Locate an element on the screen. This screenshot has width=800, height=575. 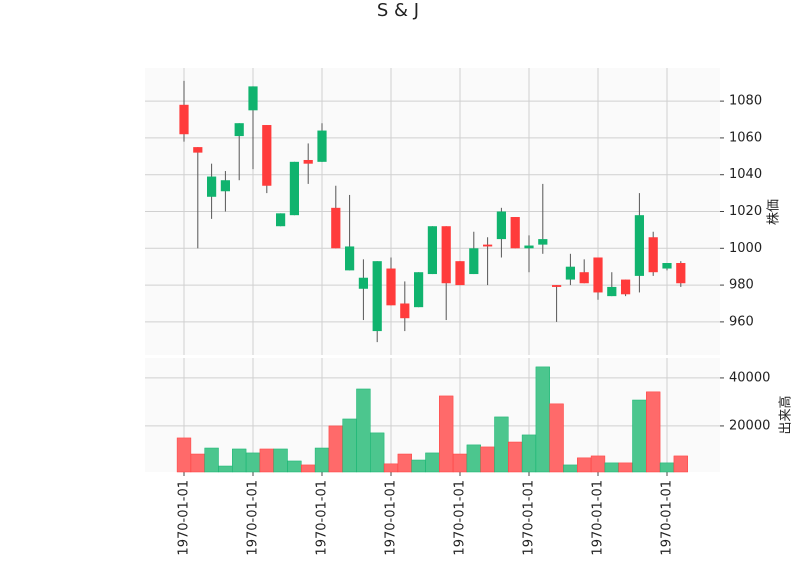
volume-tick-label: 40000 is located at coordinates (749, 377).